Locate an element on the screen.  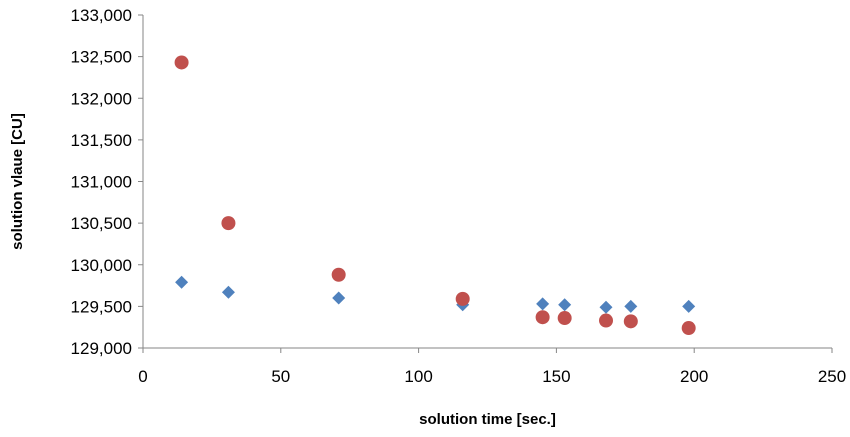
y-tick-label: 131,000 is located at coordinates (101, 182).